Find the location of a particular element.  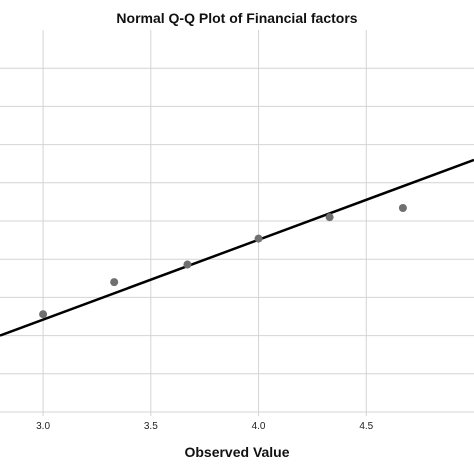

tick-layer: 3.0 3.5 4.0 4.5 is located at coordinates (205, 422).